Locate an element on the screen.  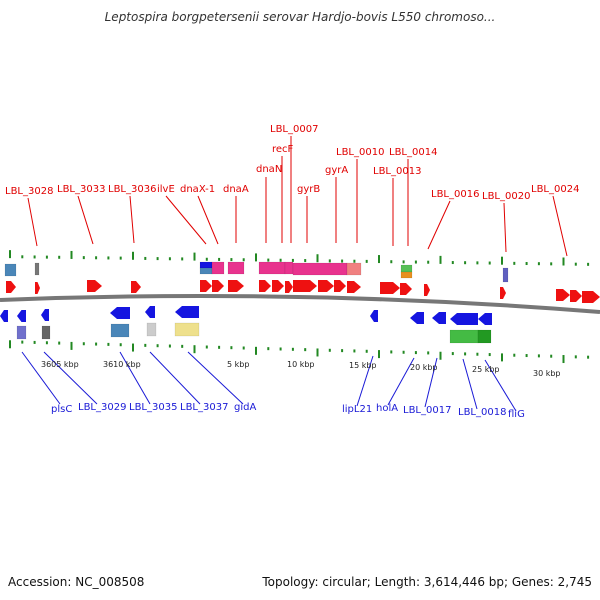
feature-blocks is located at coordinates (256, 302).